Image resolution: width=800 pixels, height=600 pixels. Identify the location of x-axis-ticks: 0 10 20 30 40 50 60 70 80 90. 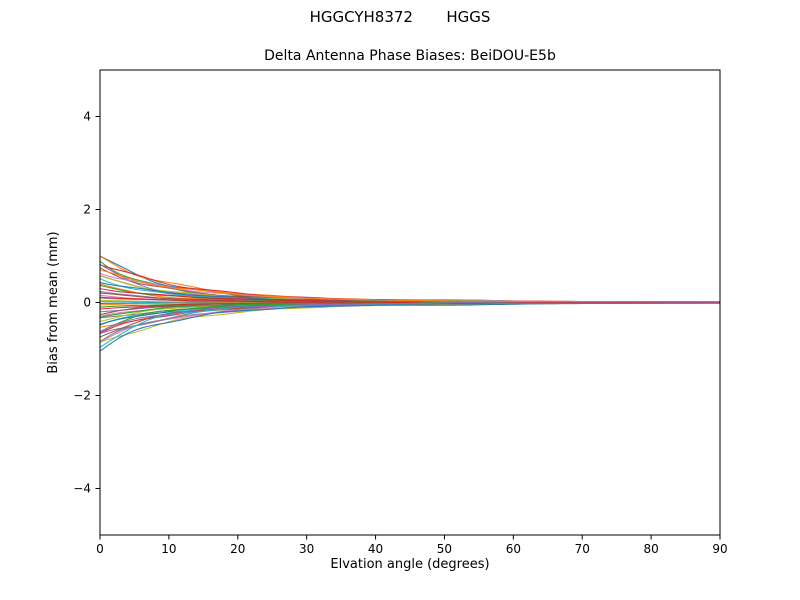
(412, 545).